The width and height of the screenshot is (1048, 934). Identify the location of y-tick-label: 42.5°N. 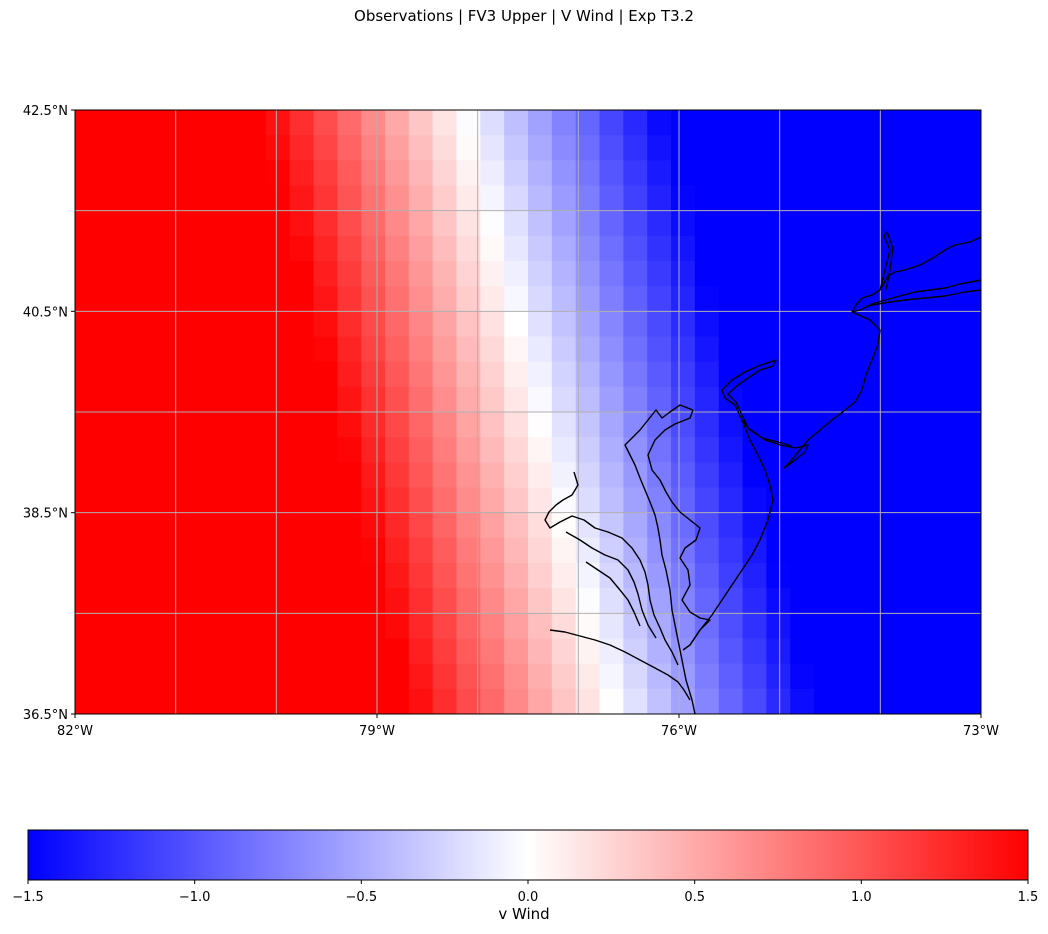
(45, 111).